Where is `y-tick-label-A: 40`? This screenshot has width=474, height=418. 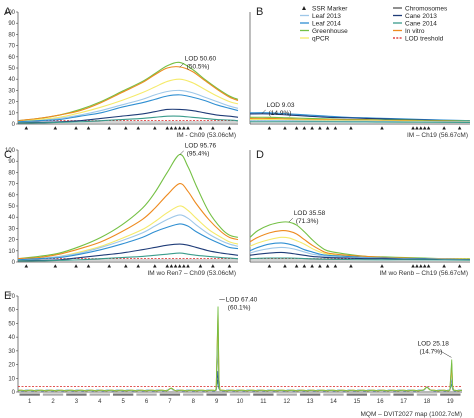
y-tick-label-A: 40 is located at coordinates (11, 80).